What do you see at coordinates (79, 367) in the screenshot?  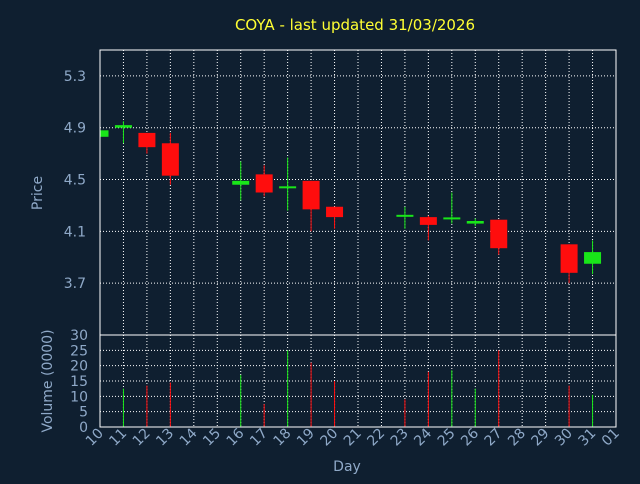 I see `volume-tick-label: 20` at bounding box center [79, 367].